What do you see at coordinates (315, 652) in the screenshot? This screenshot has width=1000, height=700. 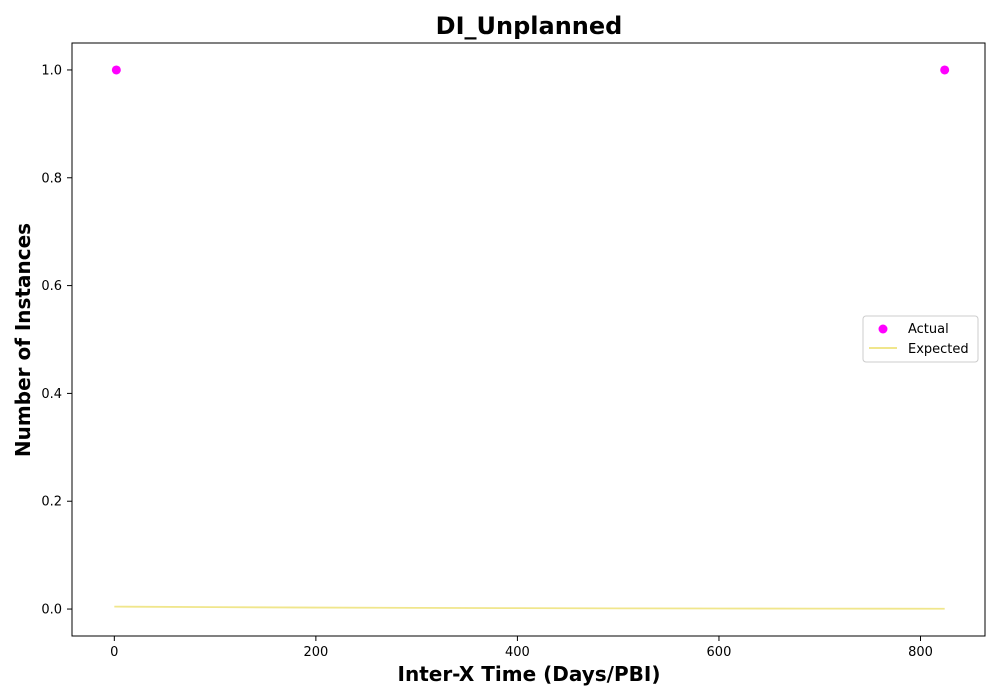 I see `x-tick-label: 200` at bounding box center [315, 652].